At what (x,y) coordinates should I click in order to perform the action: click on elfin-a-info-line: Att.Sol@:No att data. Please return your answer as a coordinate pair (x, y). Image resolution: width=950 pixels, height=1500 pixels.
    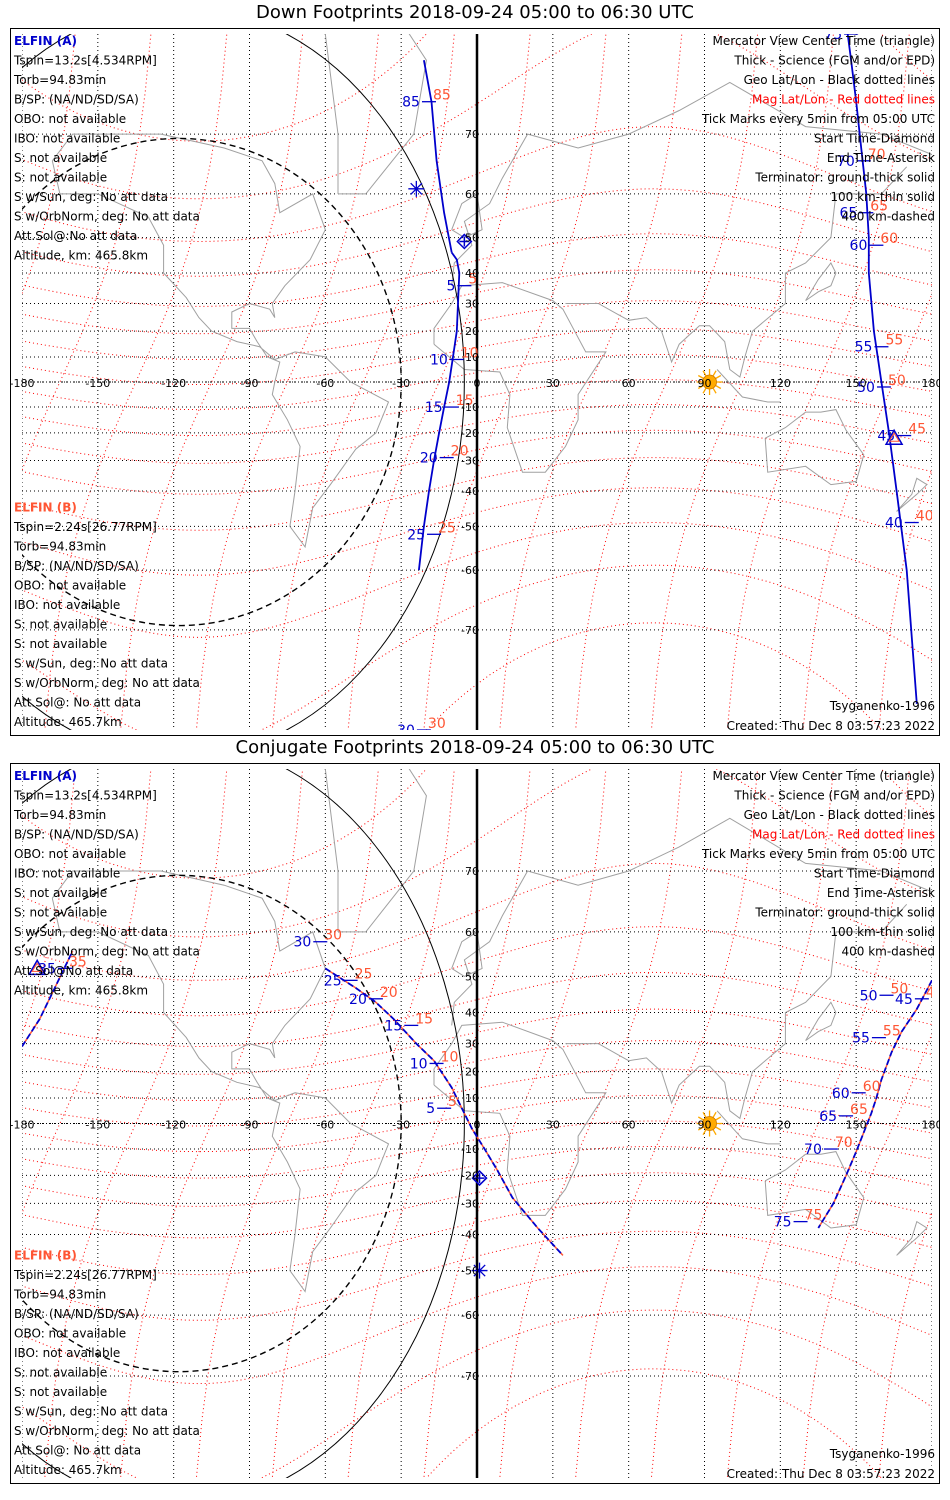
    Looking at the image, I should click on (75, 236).